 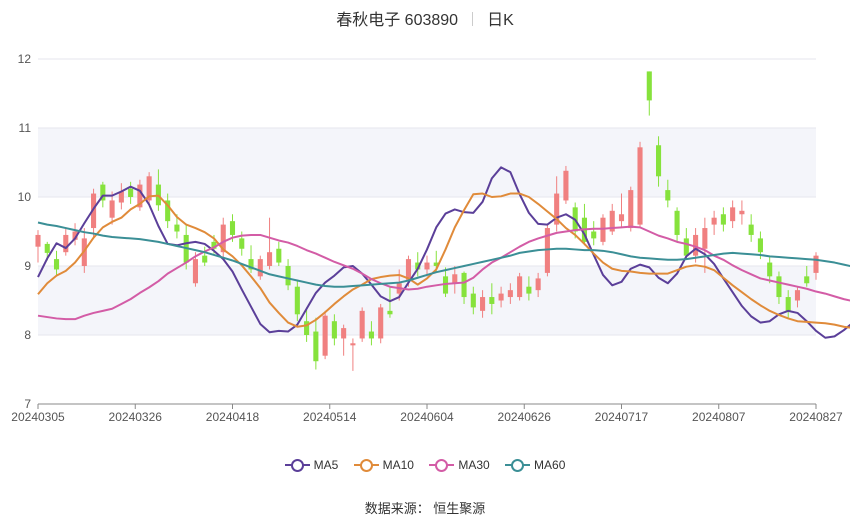 What do you see at coordinates (442, 465) in the screenshot?
I see `legend-swatch-ma30` at bounding box center [442, 465].